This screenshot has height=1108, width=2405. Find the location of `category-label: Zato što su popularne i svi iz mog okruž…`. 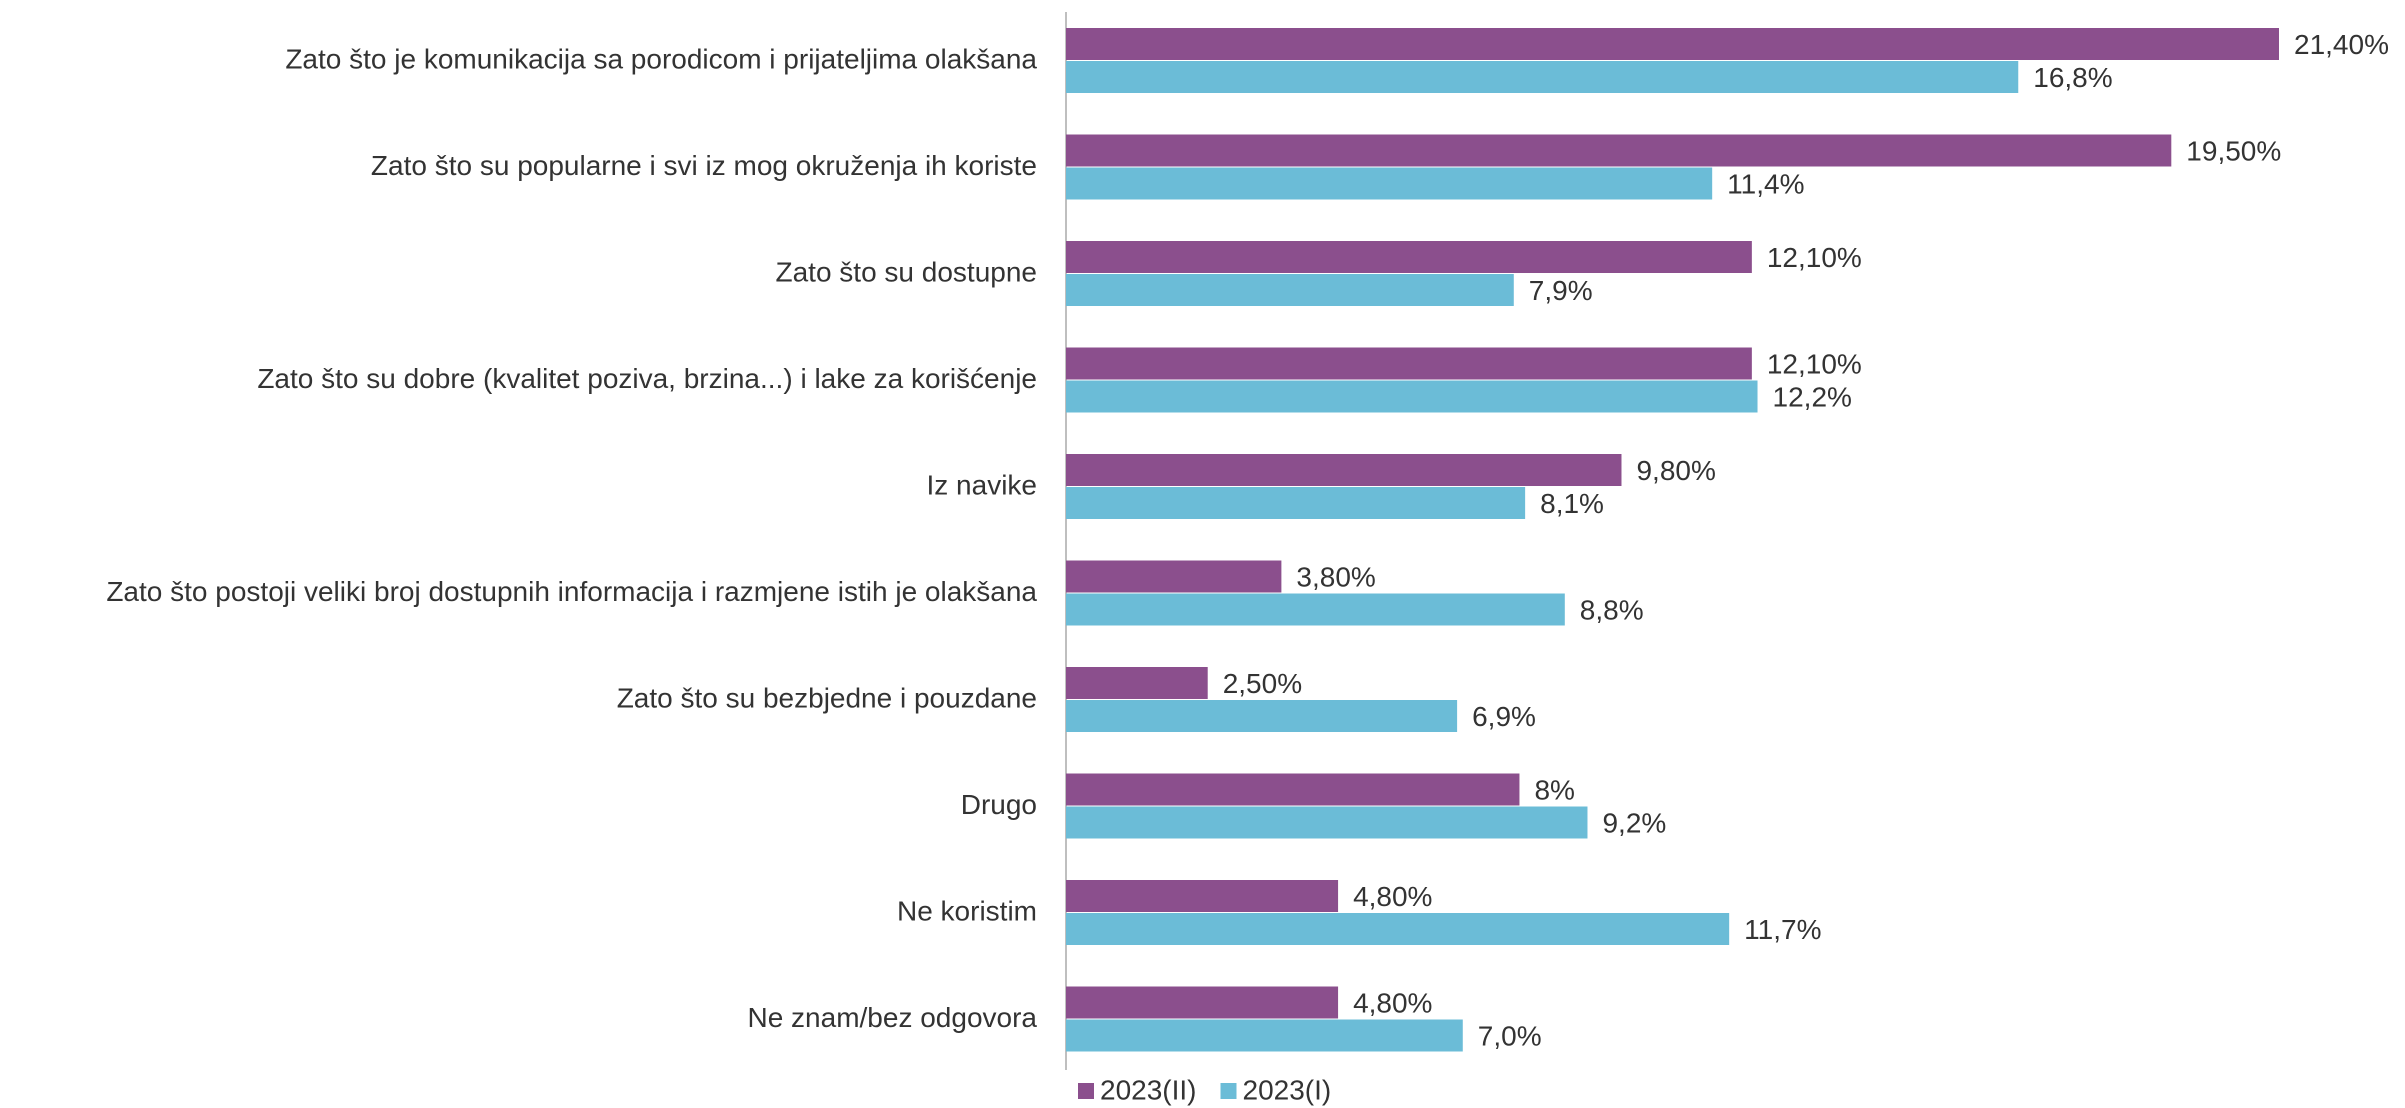

category-label: Zato što su popularne i svi iz mog okruž… is located at coordinates (704, 165).